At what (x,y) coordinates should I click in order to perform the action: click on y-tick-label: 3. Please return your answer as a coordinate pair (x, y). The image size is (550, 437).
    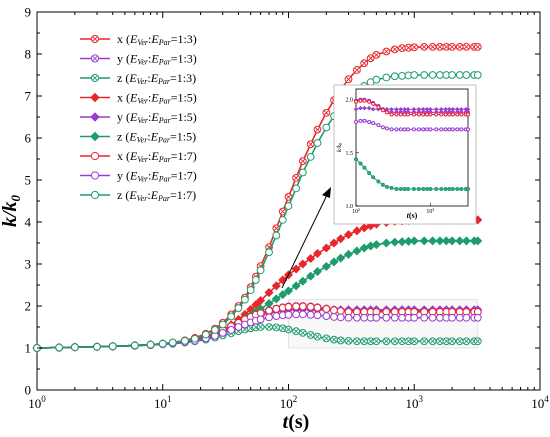
    Looking at the image, I should click on (28, 264).